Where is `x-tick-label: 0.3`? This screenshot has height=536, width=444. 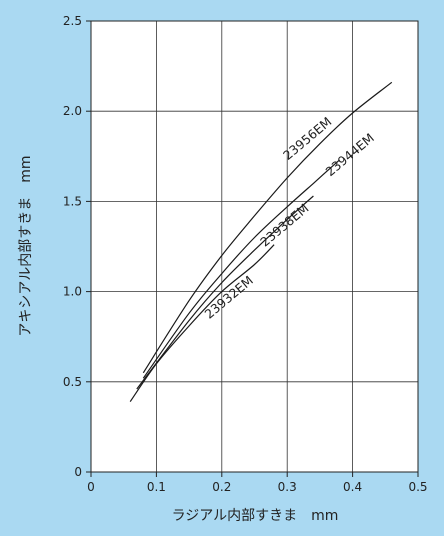 x-tick-label: 0.3 is located at coordinates (287, 487).